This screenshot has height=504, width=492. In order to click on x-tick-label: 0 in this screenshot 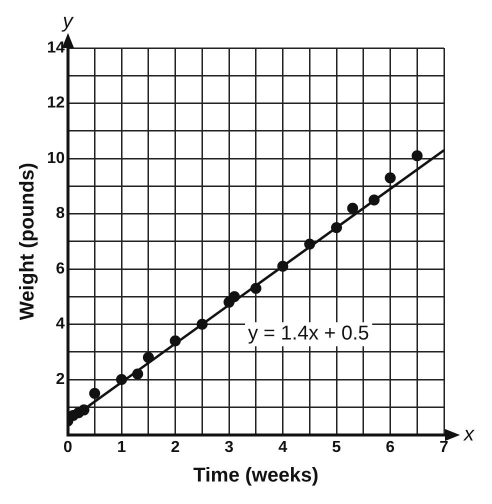, I will do `click(67, 447)`.